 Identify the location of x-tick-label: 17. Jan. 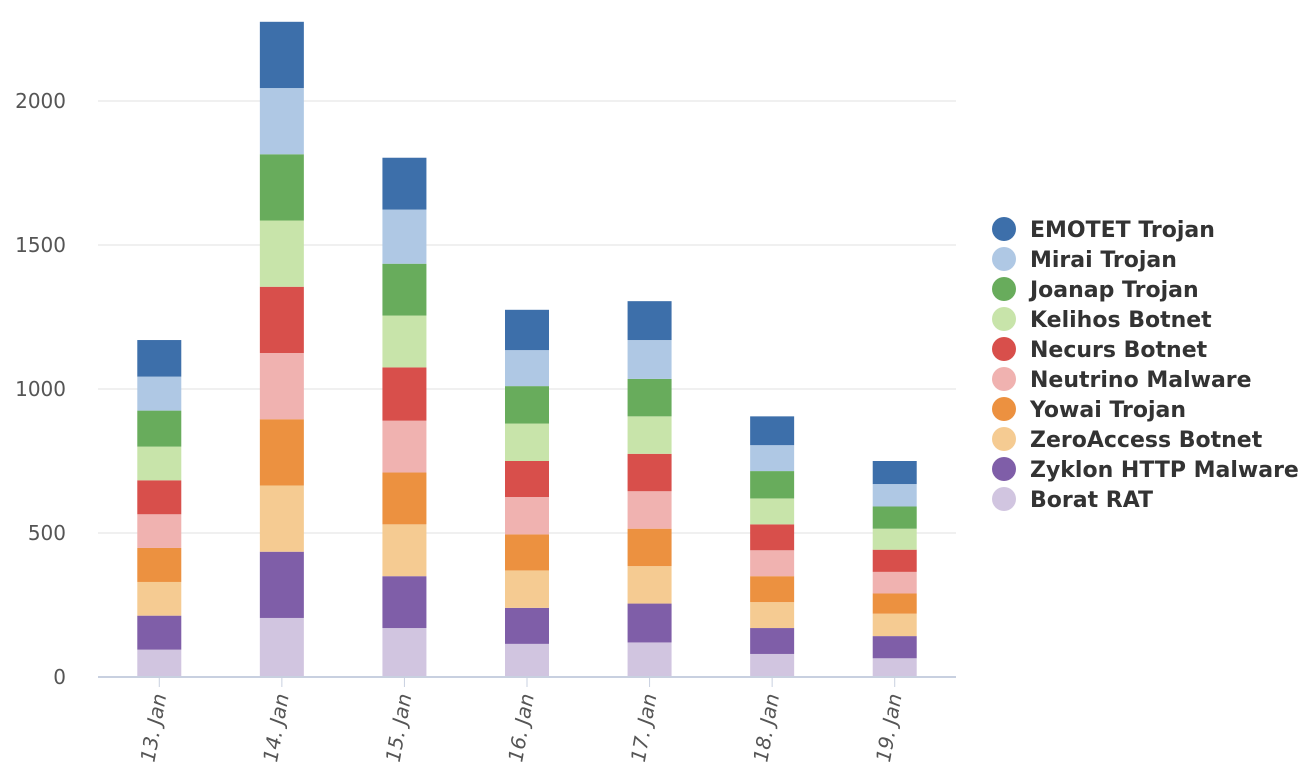
(644, 728).